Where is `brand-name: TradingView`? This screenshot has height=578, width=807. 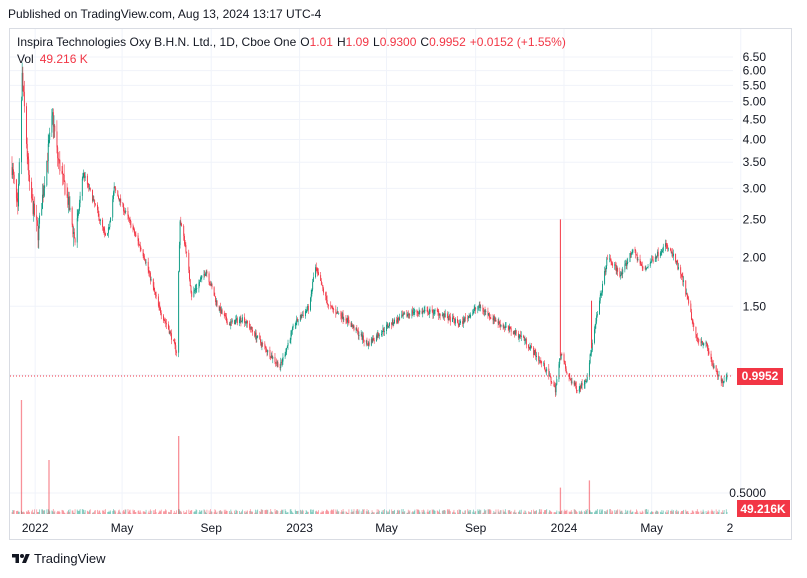 brand-name: TradingView is located at coordinates (70, 558).